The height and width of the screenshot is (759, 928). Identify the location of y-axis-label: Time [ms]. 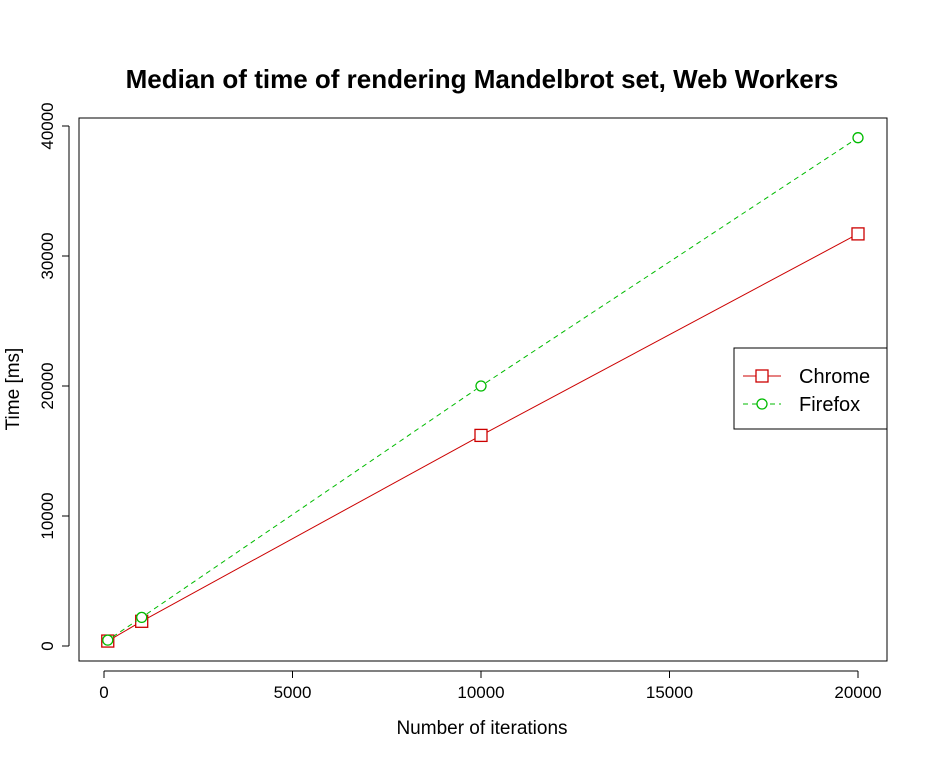
(13, 389).